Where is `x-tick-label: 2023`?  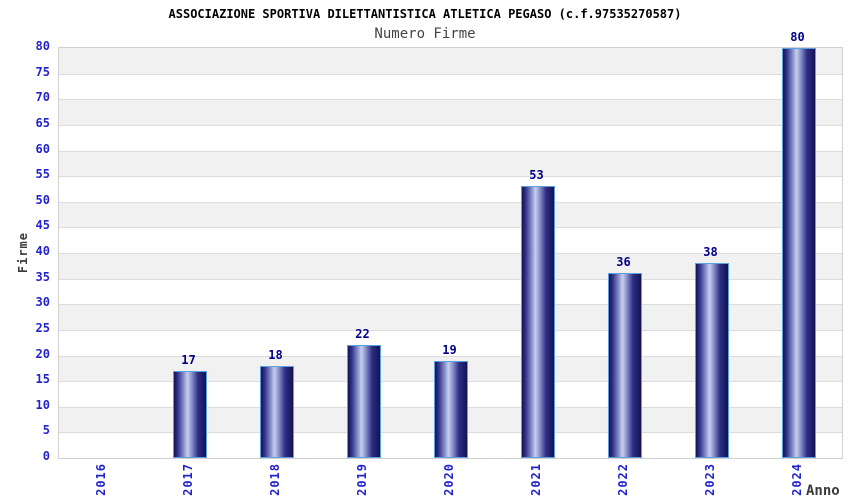 x-tick-label: 2023 is located at coordinates (709, 479).